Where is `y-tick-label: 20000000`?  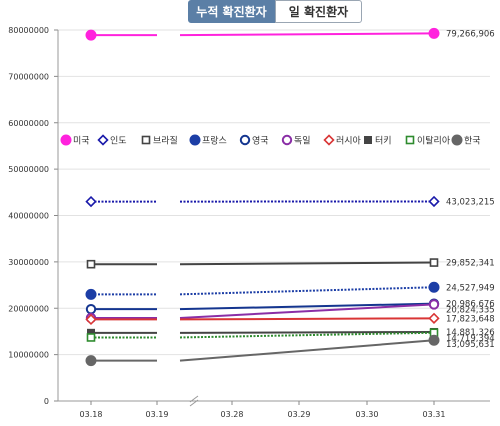
y-tick-label: 20000000 is located at coordinates (28, 308).